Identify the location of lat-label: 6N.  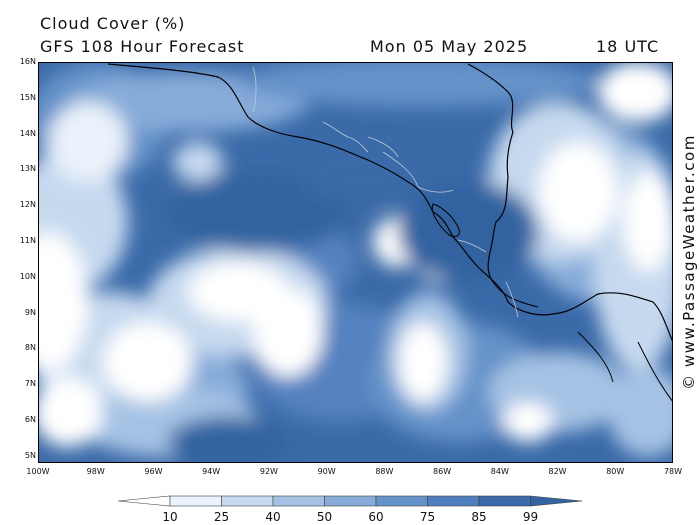
(30, 420).